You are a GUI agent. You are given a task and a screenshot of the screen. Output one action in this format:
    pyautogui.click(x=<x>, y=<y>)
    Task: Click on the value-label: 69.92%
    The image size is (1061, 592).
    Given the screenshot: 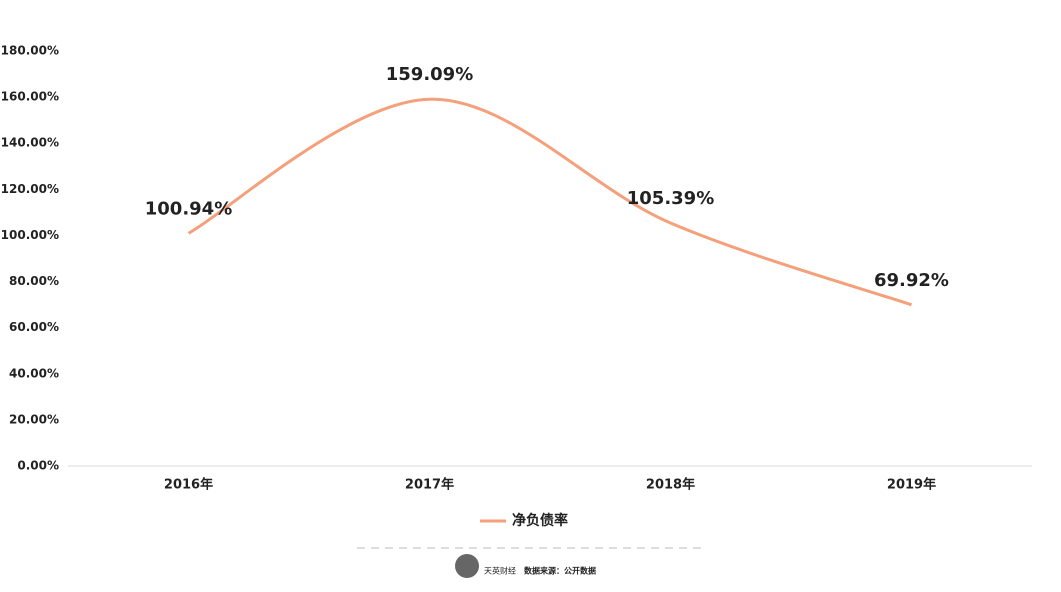 What is the action you would take?
    pyautogui.click(x=911, y=280)
    